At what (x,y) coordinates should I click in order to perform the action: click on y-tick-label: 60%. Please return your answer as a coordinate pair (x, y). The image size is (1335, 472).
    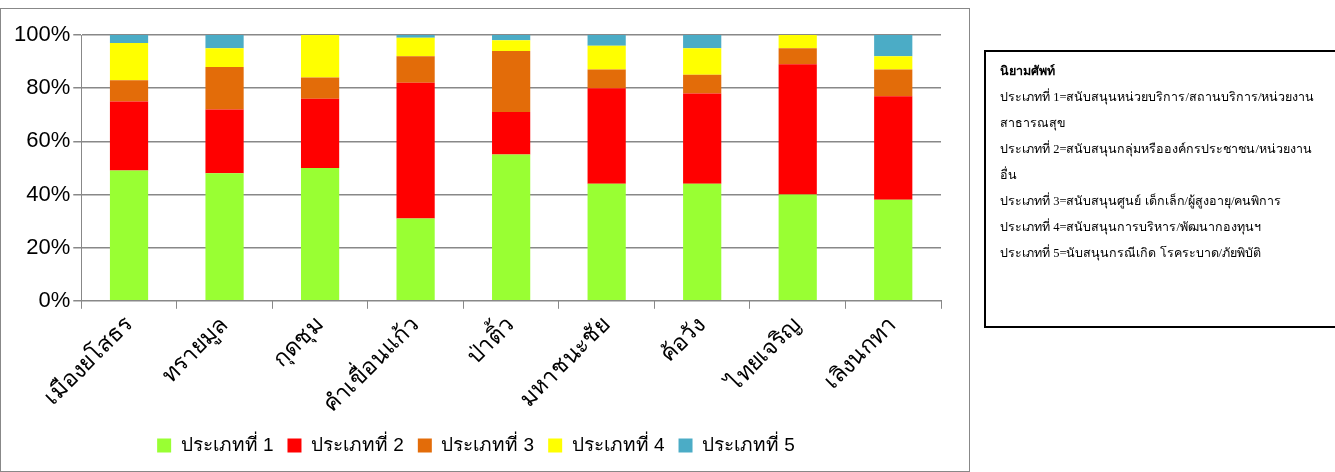
    Looking at the image, I should click on (48, 140).